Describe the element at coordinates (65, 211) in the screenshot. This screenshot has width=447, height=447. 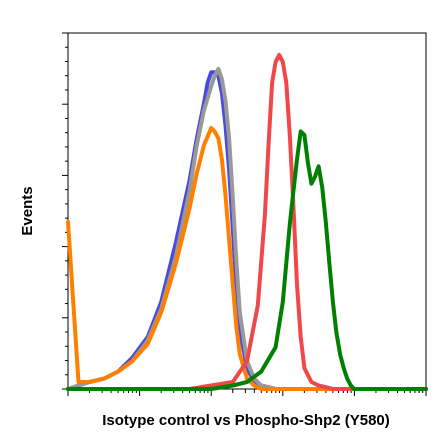
I see `y-axis-ticks` at that location.